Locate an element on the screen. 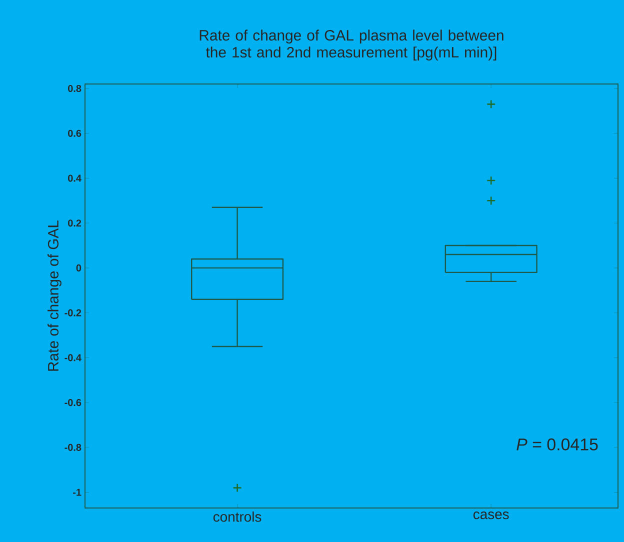 The width and height of the screenshot is (624, 542). y-tick-label: 0.8 is located at coordinates (75, 88).